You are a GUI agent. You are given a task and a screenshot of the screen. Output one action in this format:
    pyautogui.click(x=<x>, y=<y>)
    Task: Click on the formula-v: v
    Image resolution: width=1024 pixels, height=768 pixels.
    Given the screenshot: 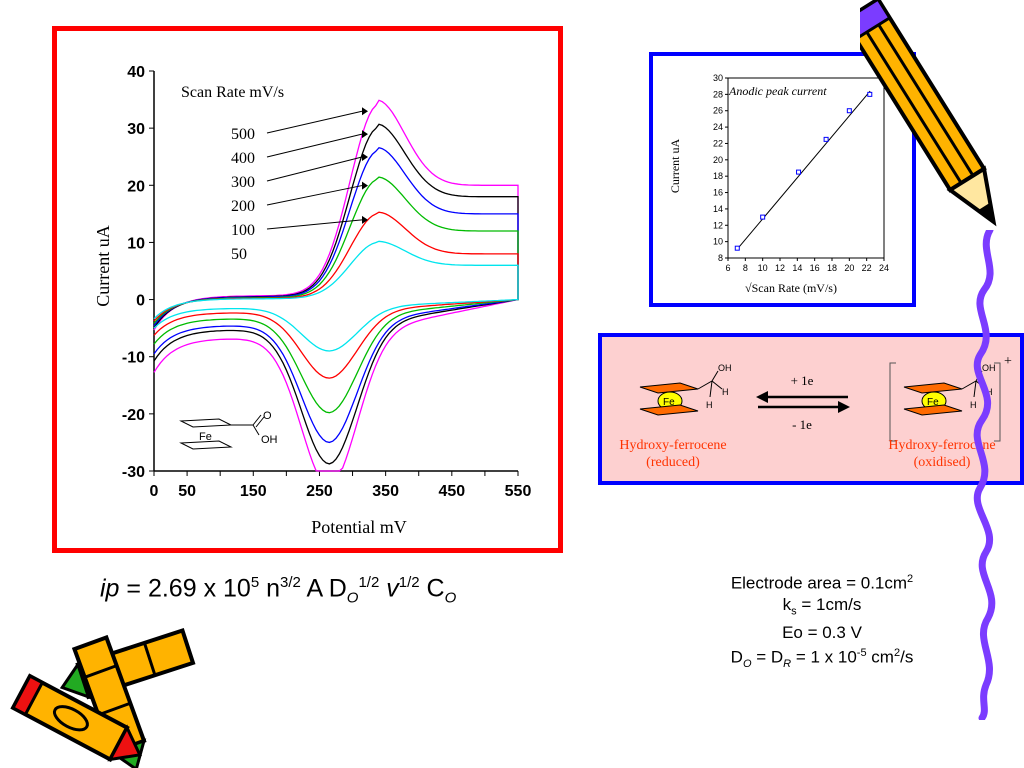 What is the action you would take?
    pyautogui.click(x=392, y=588)
    